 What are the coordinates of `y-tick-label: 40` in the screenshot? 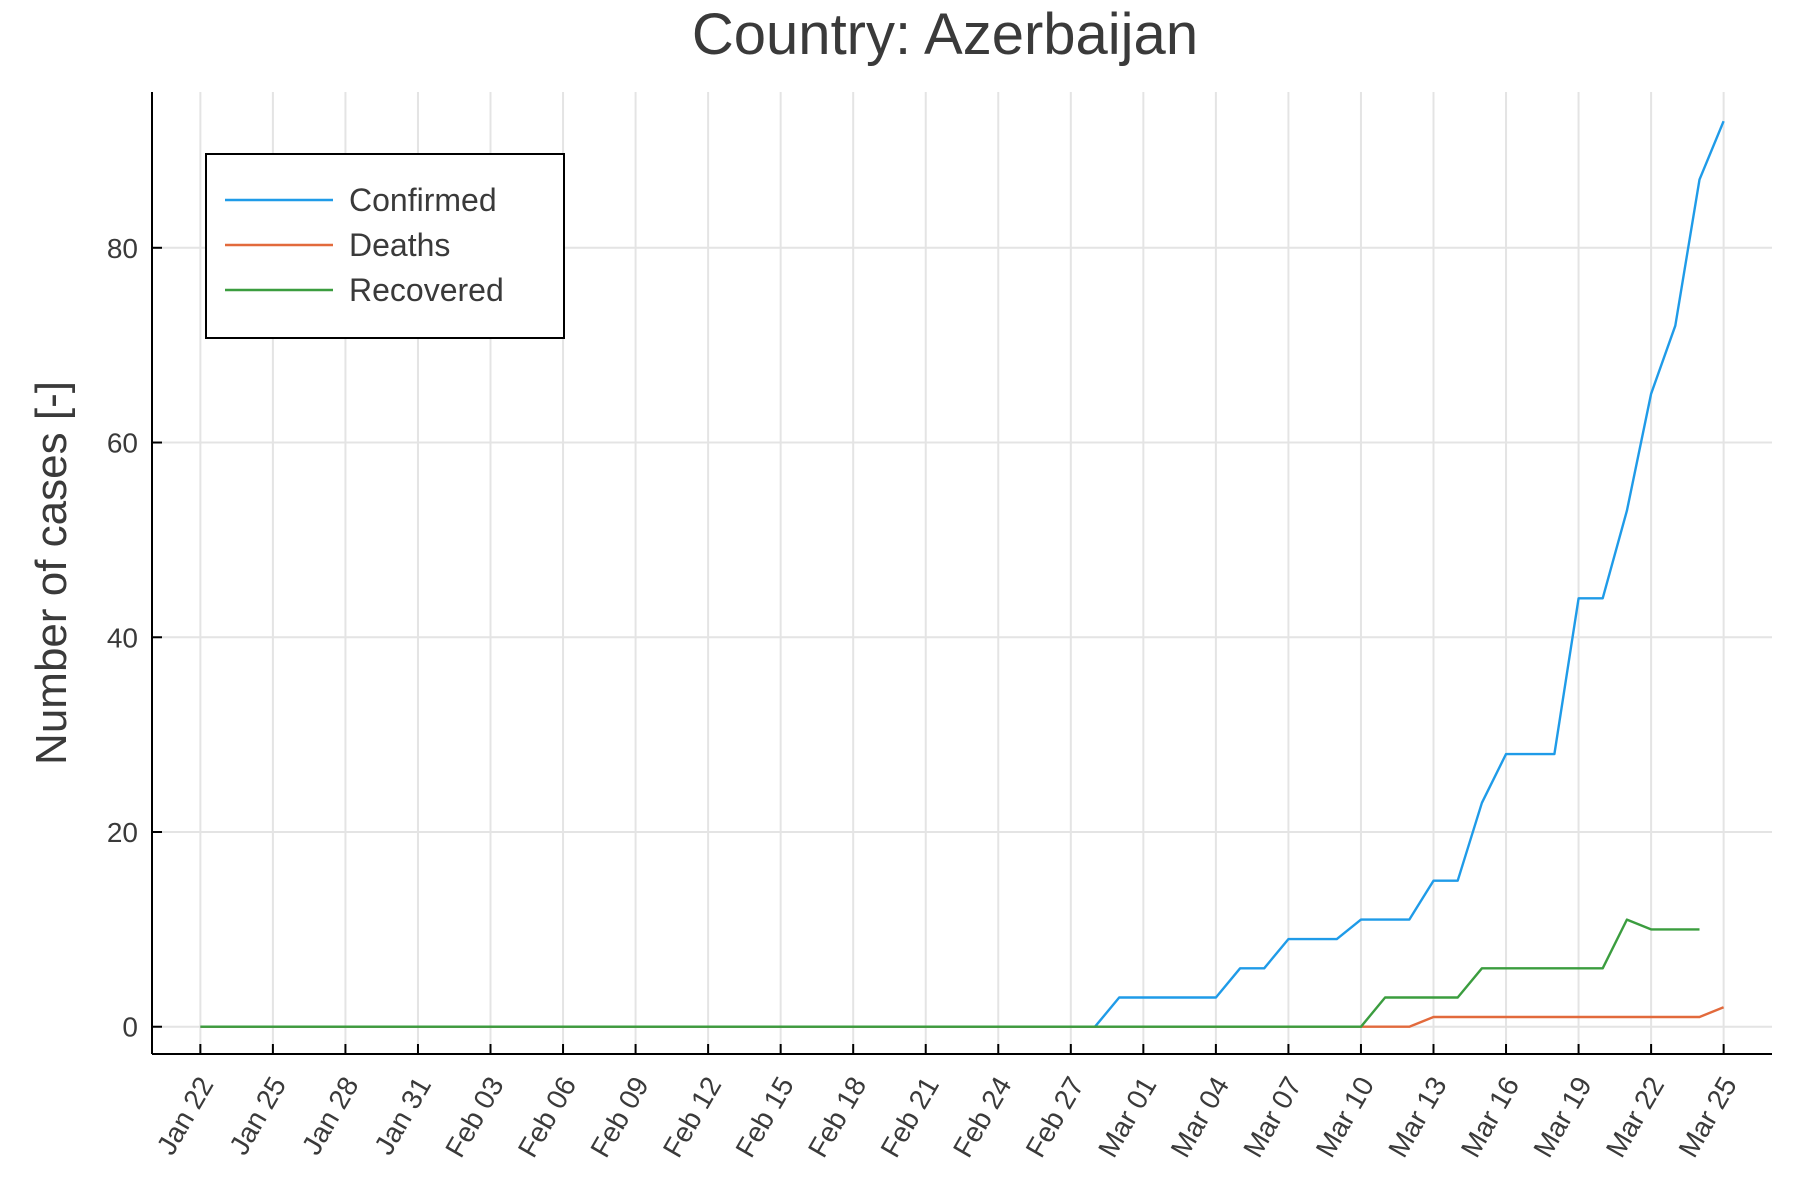 It's located at (122, 637).